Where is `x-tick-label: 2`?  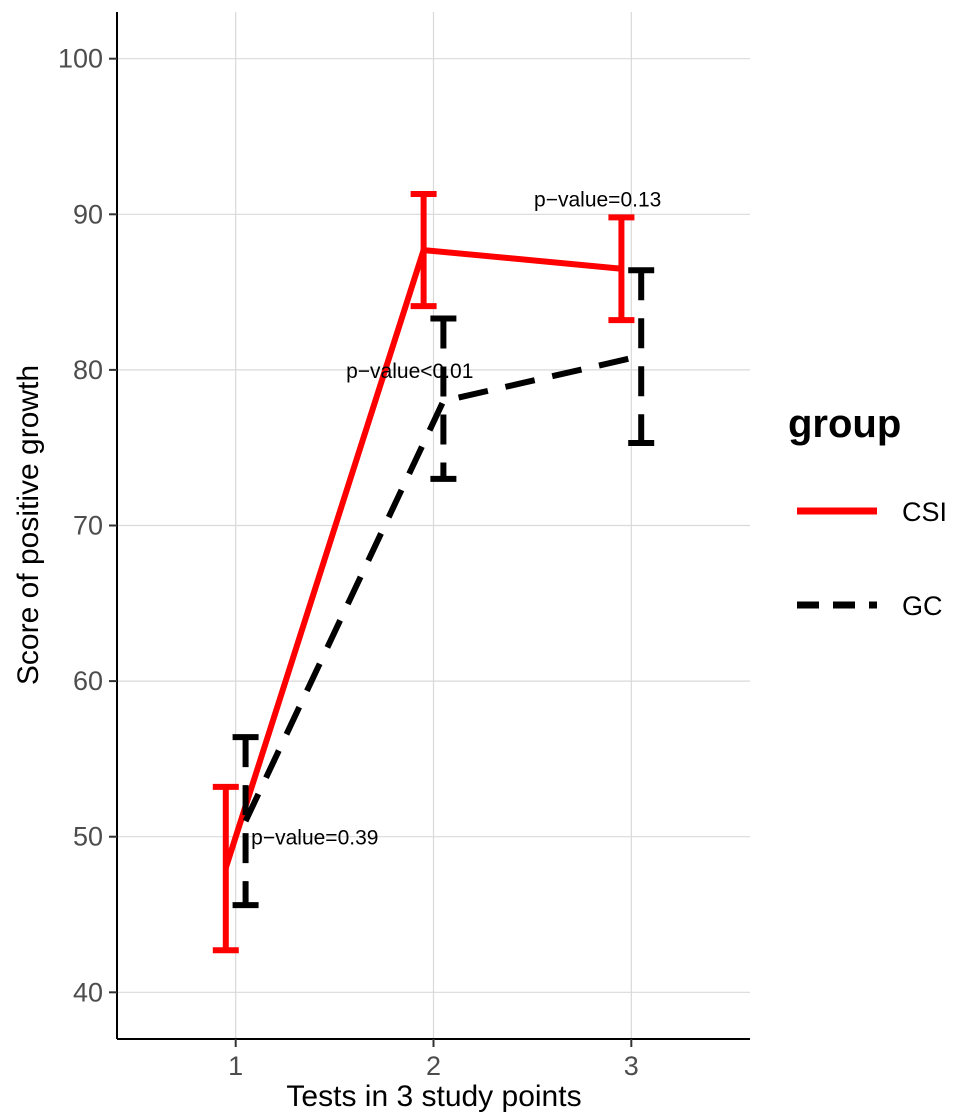 x-tick-label: 2 is located at coordinates (433, 1066).